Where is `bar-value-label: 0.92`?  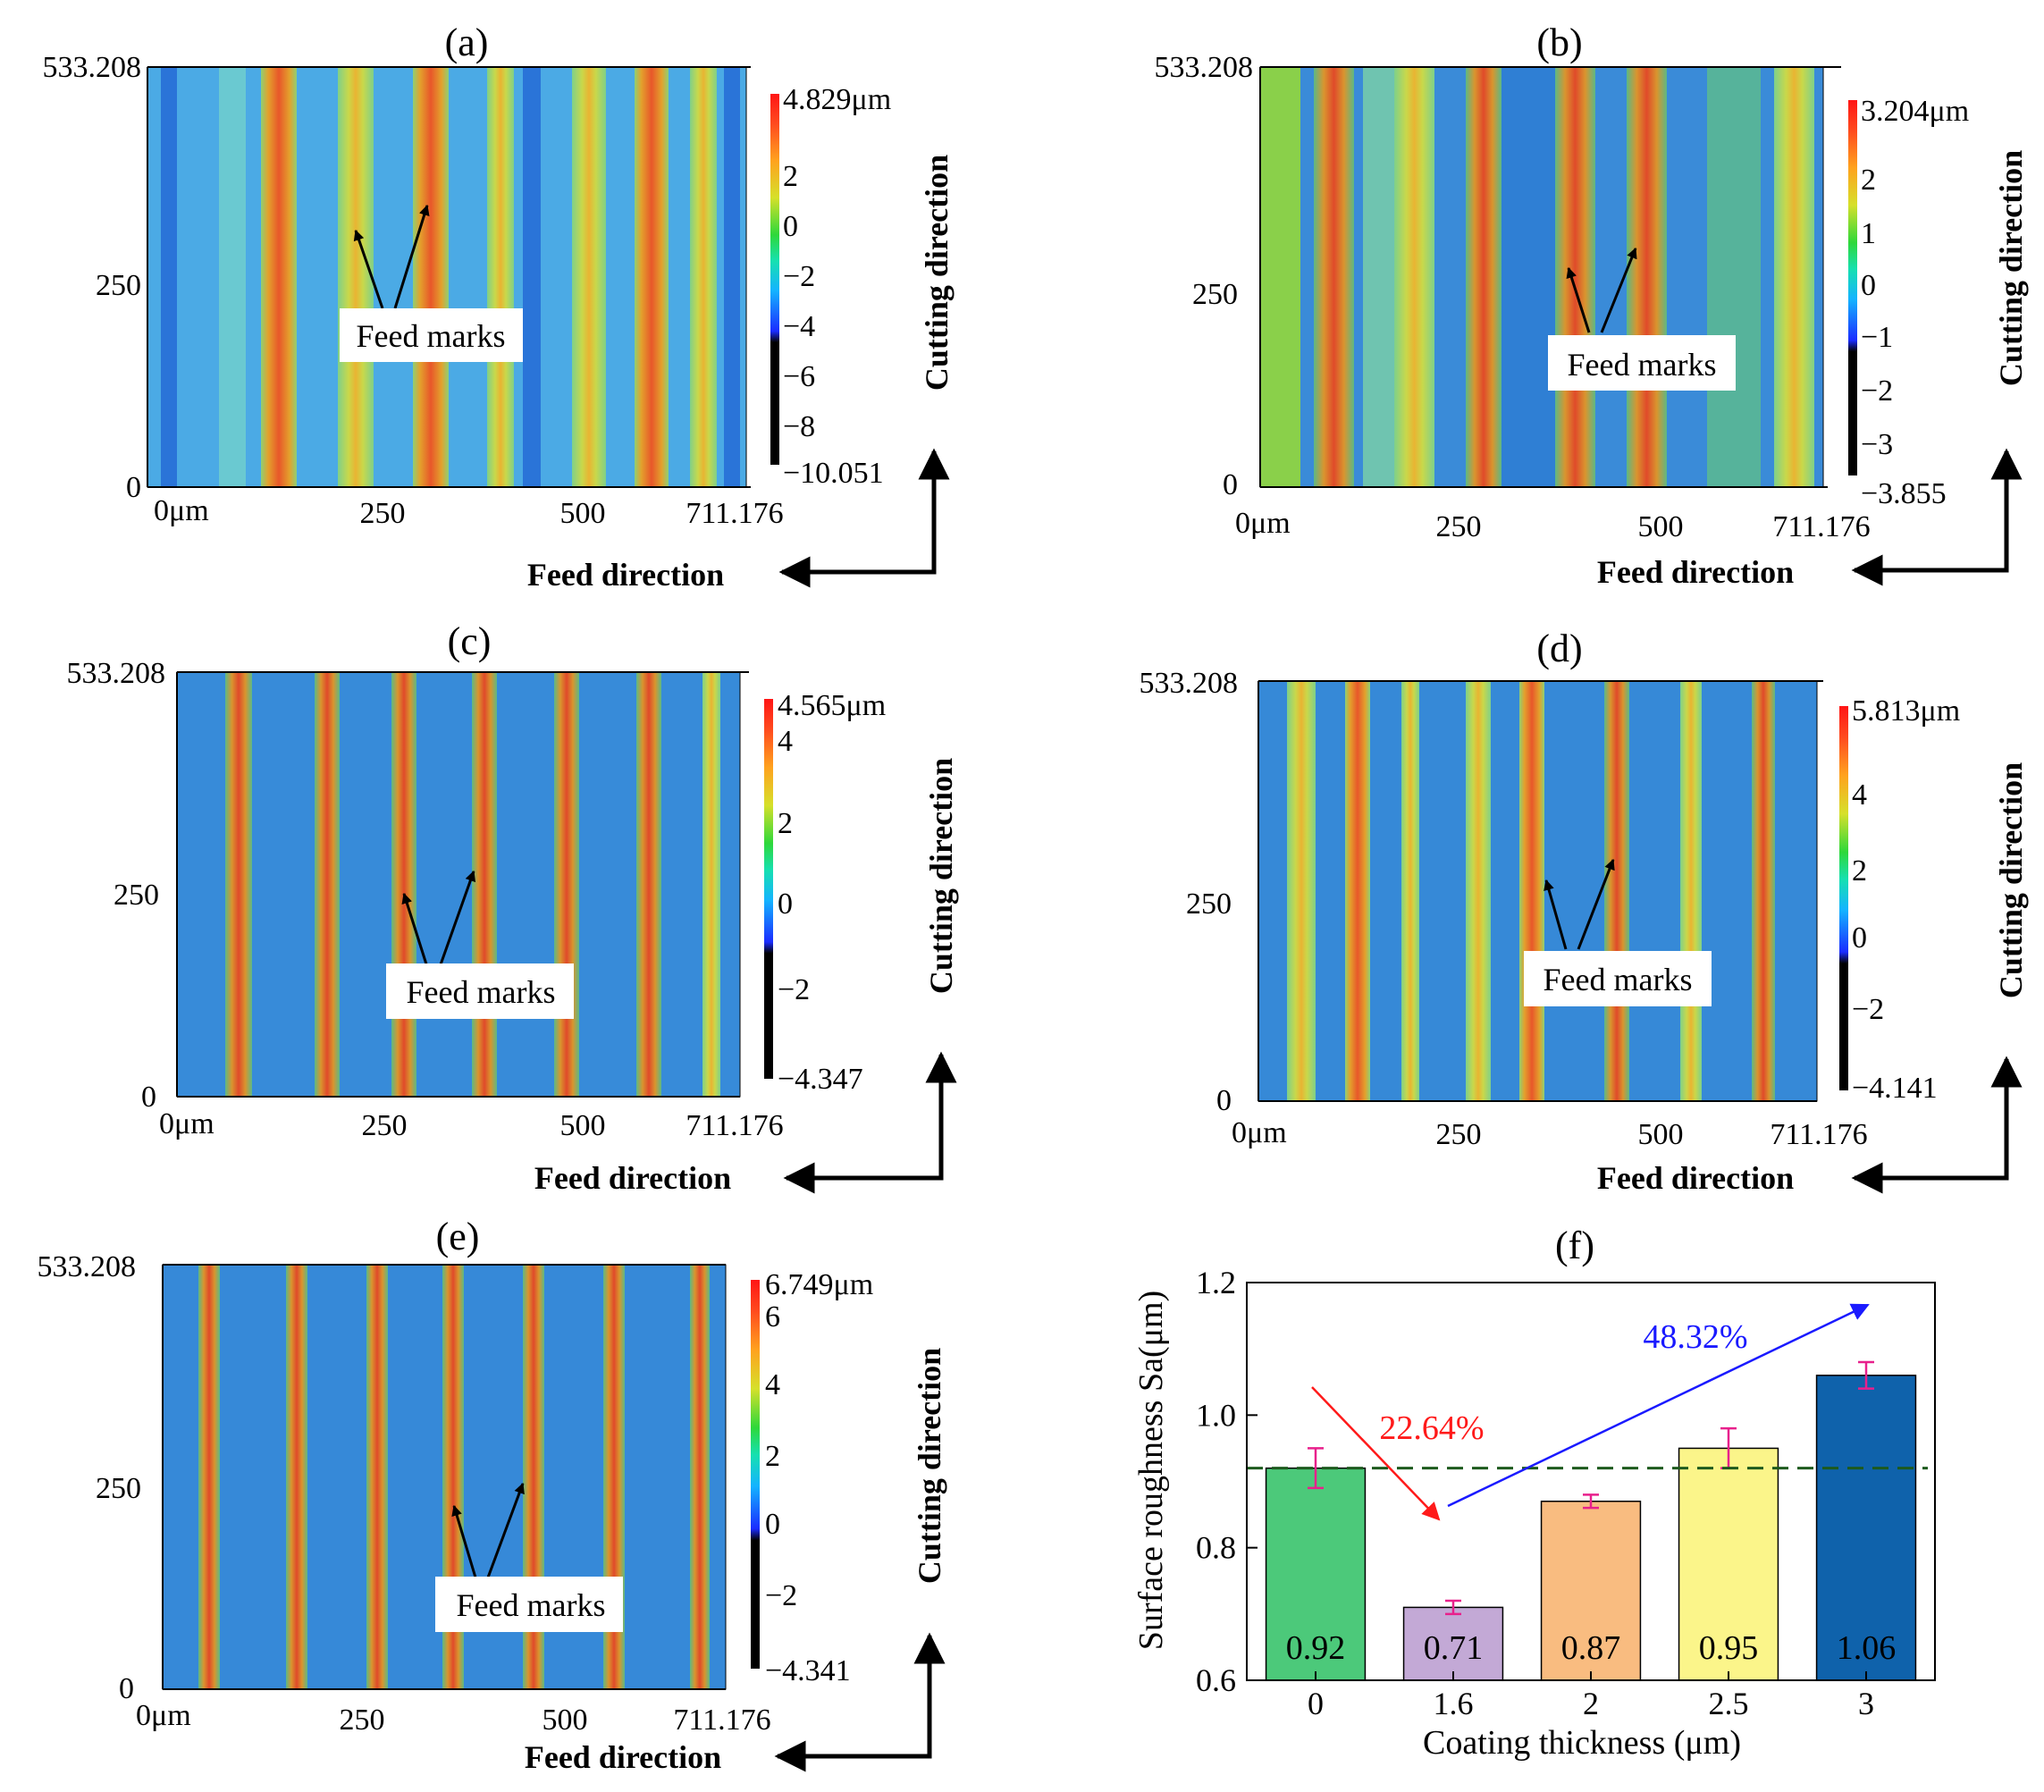
bar-value-label: 0.92 is located at coordinates (1316, 1648).